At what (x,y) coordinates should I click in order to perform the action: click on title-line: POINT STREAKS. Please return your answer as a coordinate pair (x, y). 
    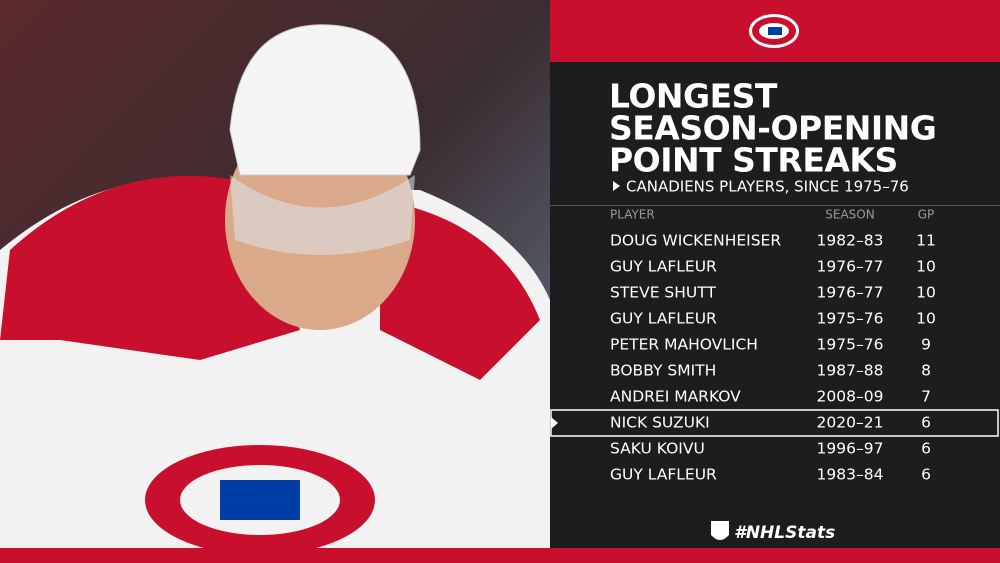
    Looking at the image, I should click on (753, 160).